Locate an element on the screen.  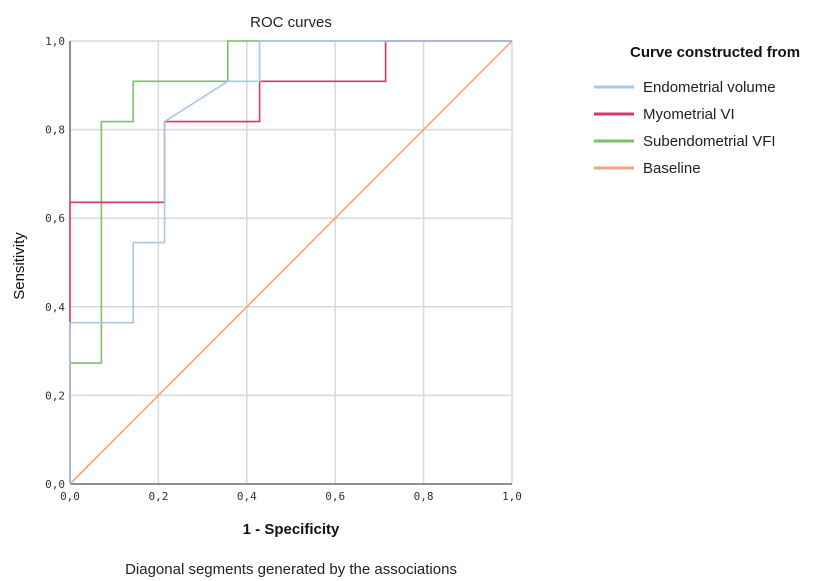
legend-label: Endometrial volume is located at coordinates (709, 87).